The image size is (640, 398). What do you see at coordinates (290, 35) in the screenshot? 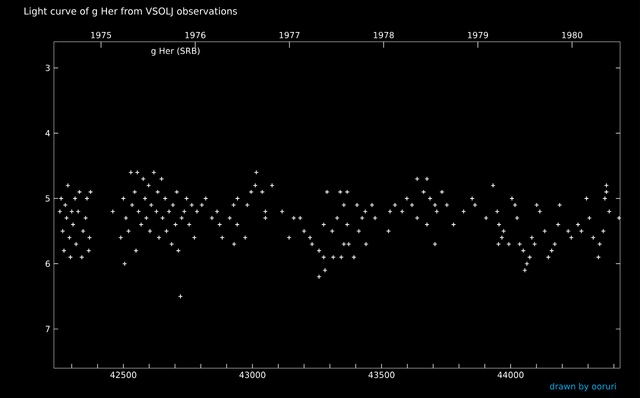
I see `x2-tick-label: 1977` at bounding box center [290, 35].